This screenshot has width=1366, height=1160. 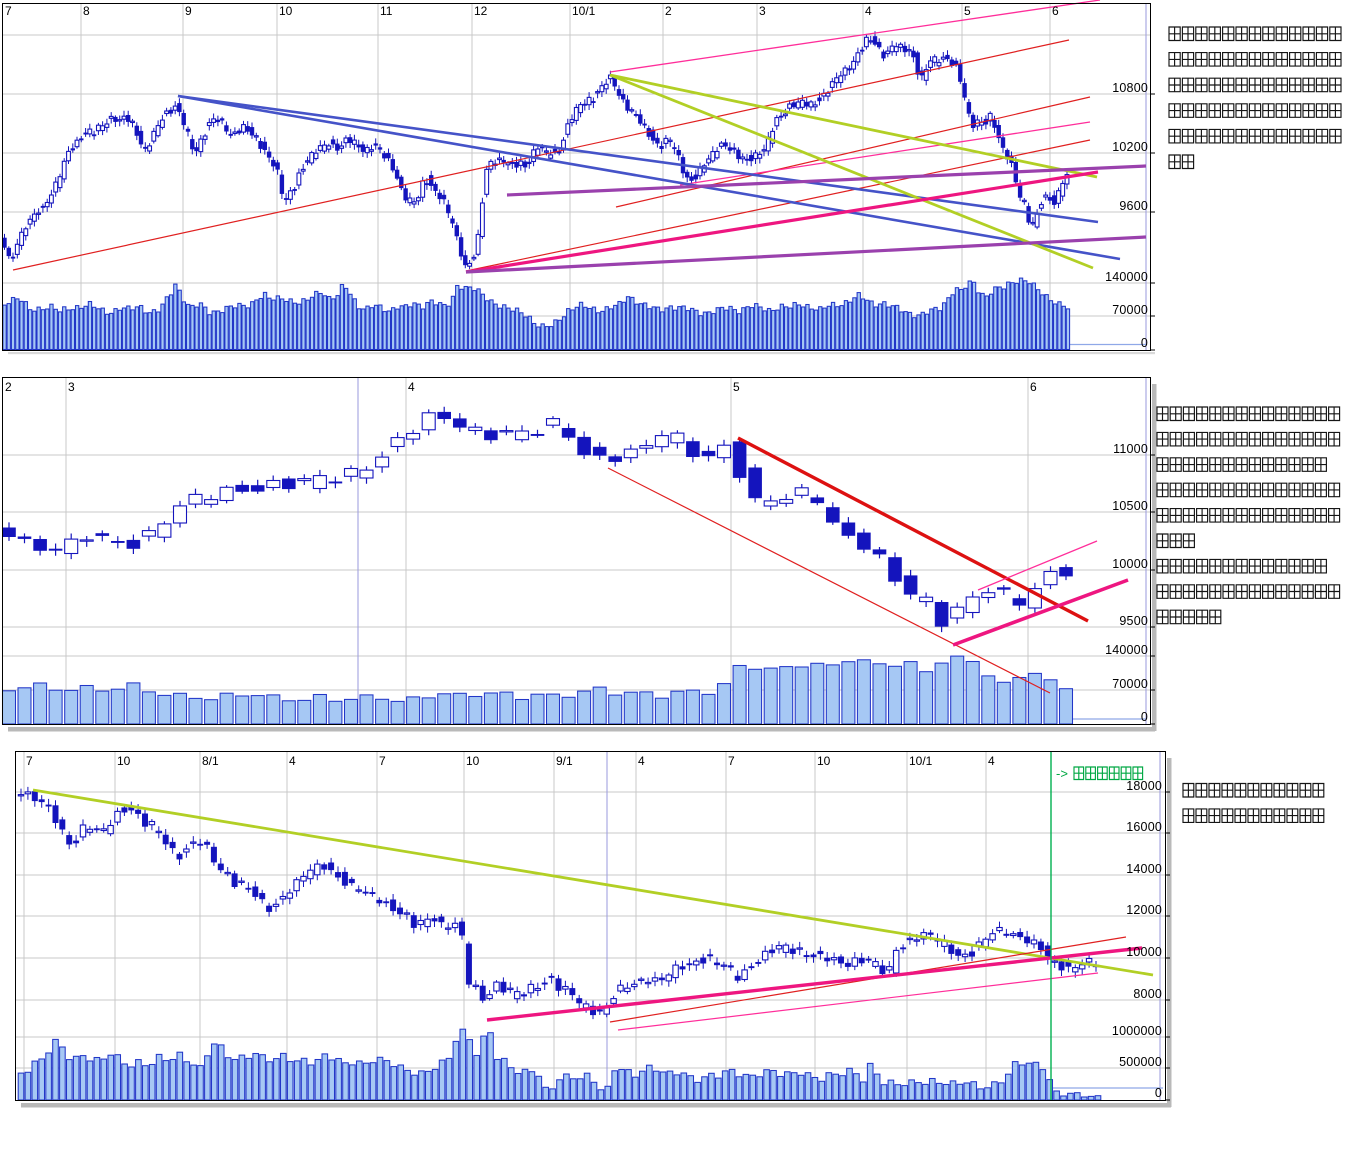 I want to click on svg-text: 12, so click(x=481, y=11).